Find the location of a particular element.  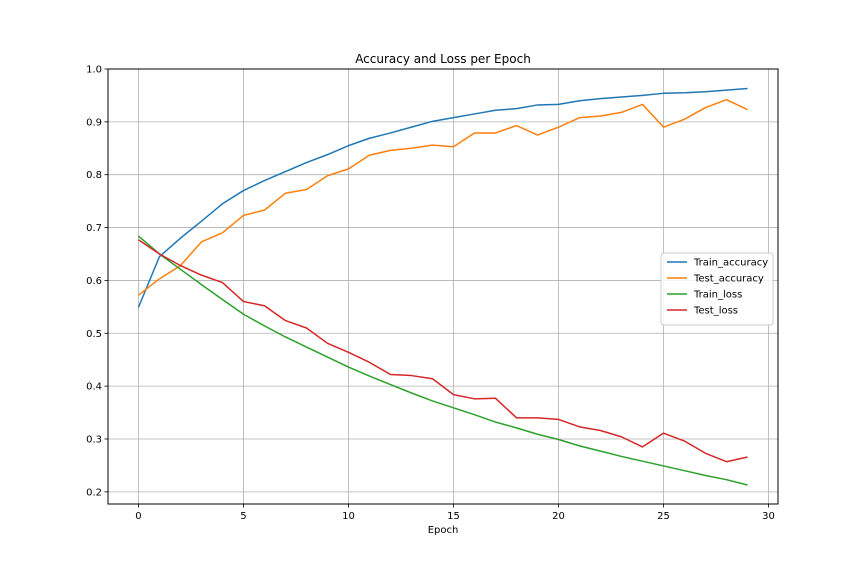

x-tick-label: 30 is located at coordinates (768, 516).